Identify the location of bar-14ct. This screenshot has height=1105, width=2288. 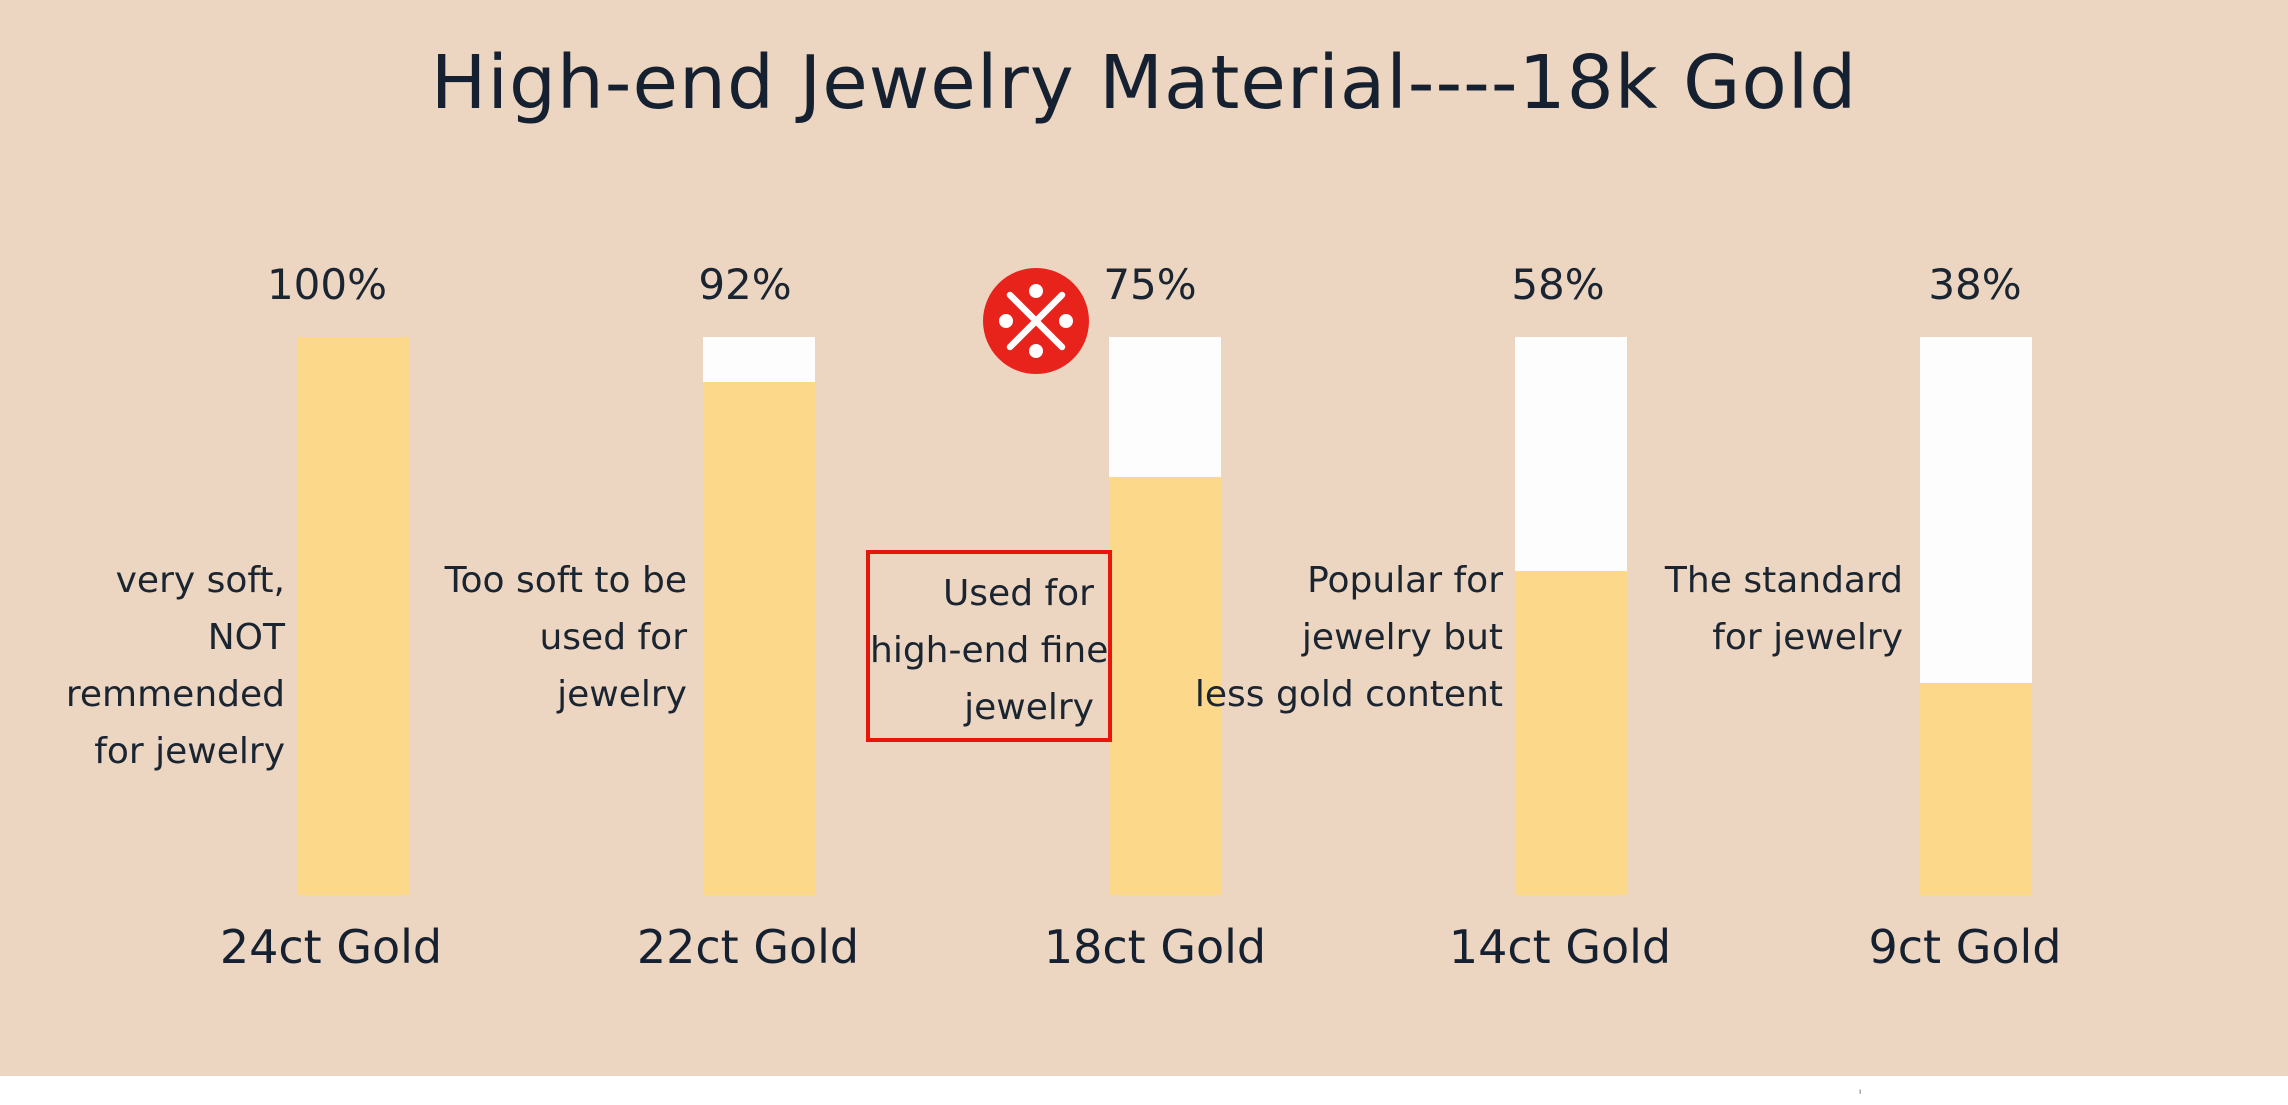
(1571, 616).